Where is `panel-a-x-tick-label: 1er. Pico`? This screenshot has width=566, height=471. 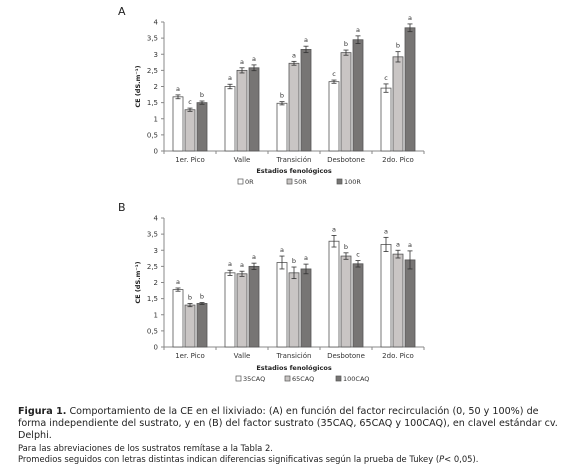
panel-a-x-tick-label: 1er. Pico is located at coordinates (190, 160).